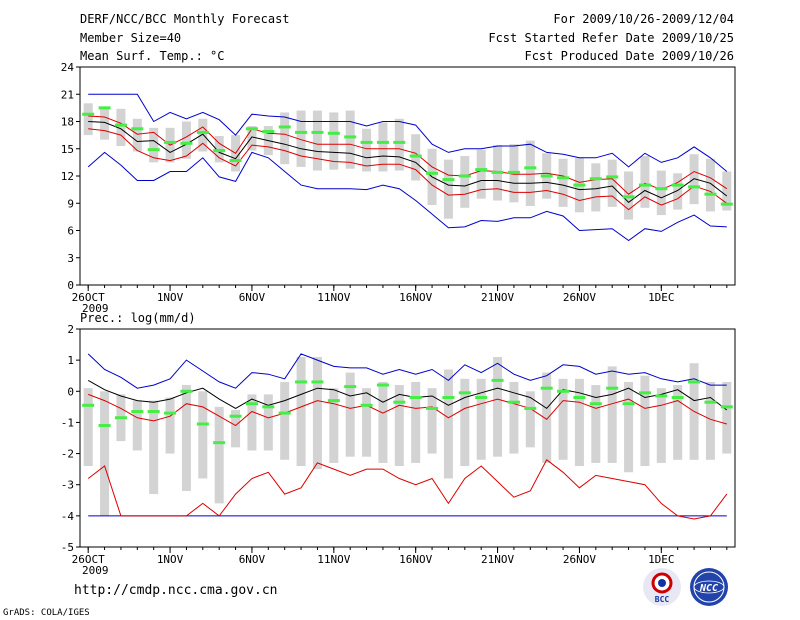 This screenshot has height=620, width=800. Describe the element at coordinates (176, 590) in the screenshot. I see `footer-url: http://cmdp.ncc.cma.gov.cn` at that location.